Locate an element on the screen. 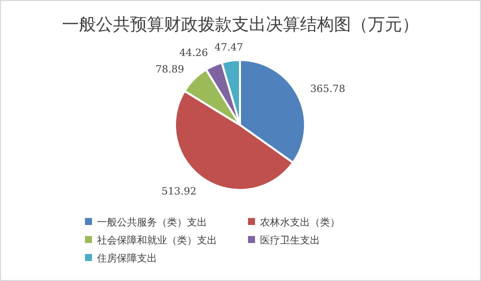  data-label: 78.89 is located at coordinates (170, 70).